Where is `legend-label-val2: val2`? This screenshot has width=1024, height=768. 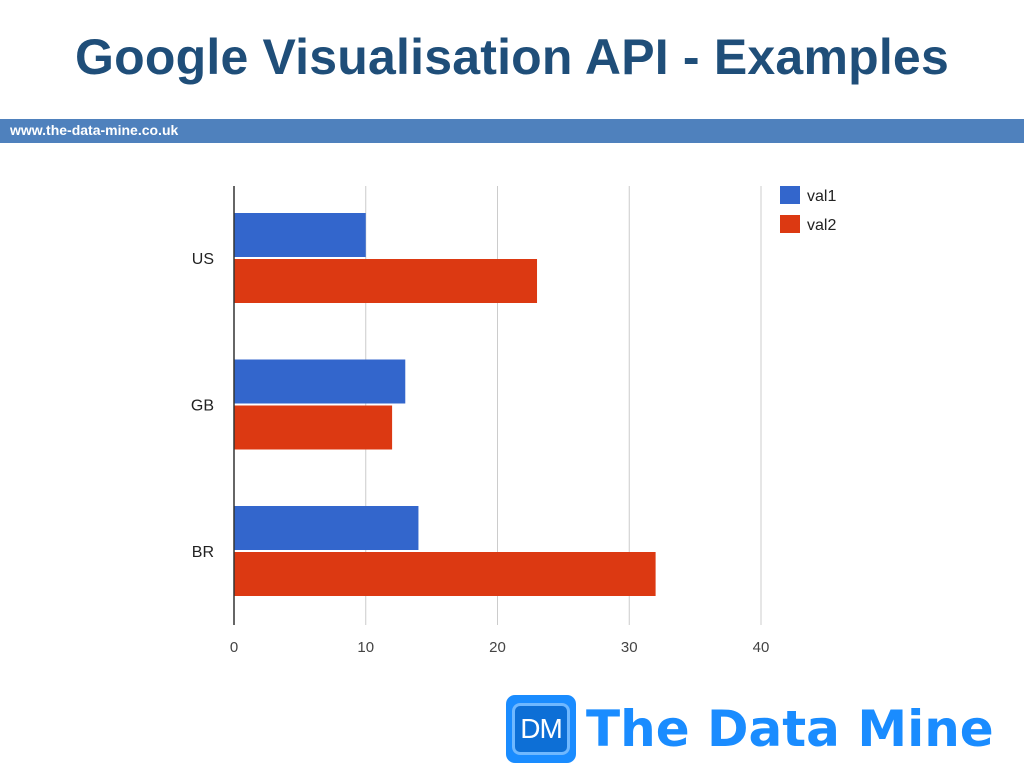 legend-label-val2: val2 is located at coordinates (821, 225).